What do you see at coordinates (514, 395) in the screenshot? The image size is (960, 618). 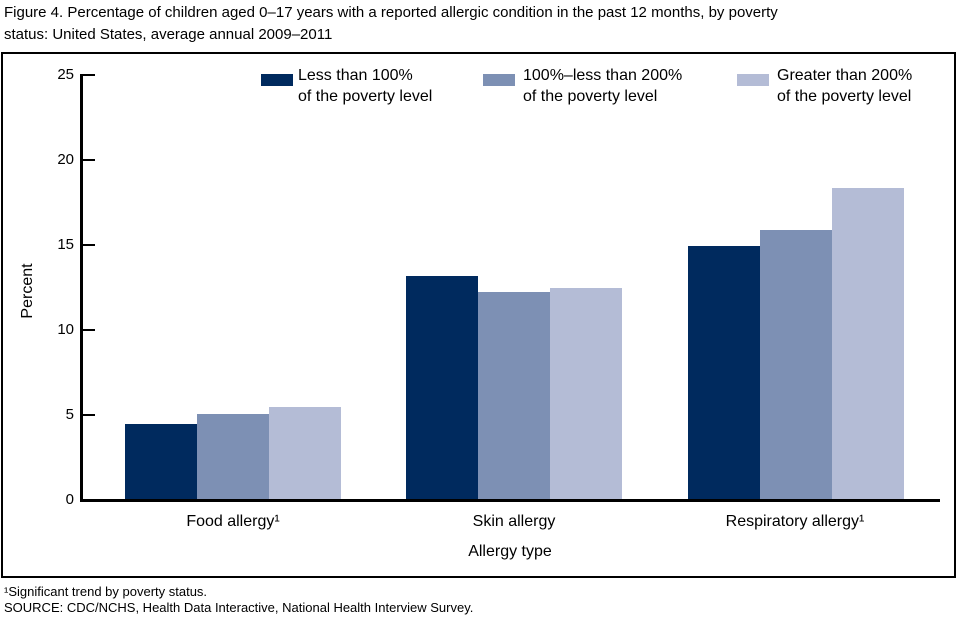 I see `bar-category2-series2` at bounding box center [514, 395].